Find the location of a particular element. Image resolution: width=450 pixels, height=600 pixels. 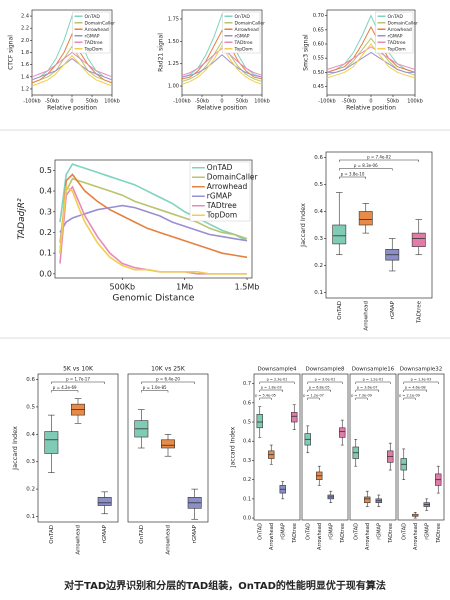

x-tick-label: 0 is located at coordinates (370, 102).